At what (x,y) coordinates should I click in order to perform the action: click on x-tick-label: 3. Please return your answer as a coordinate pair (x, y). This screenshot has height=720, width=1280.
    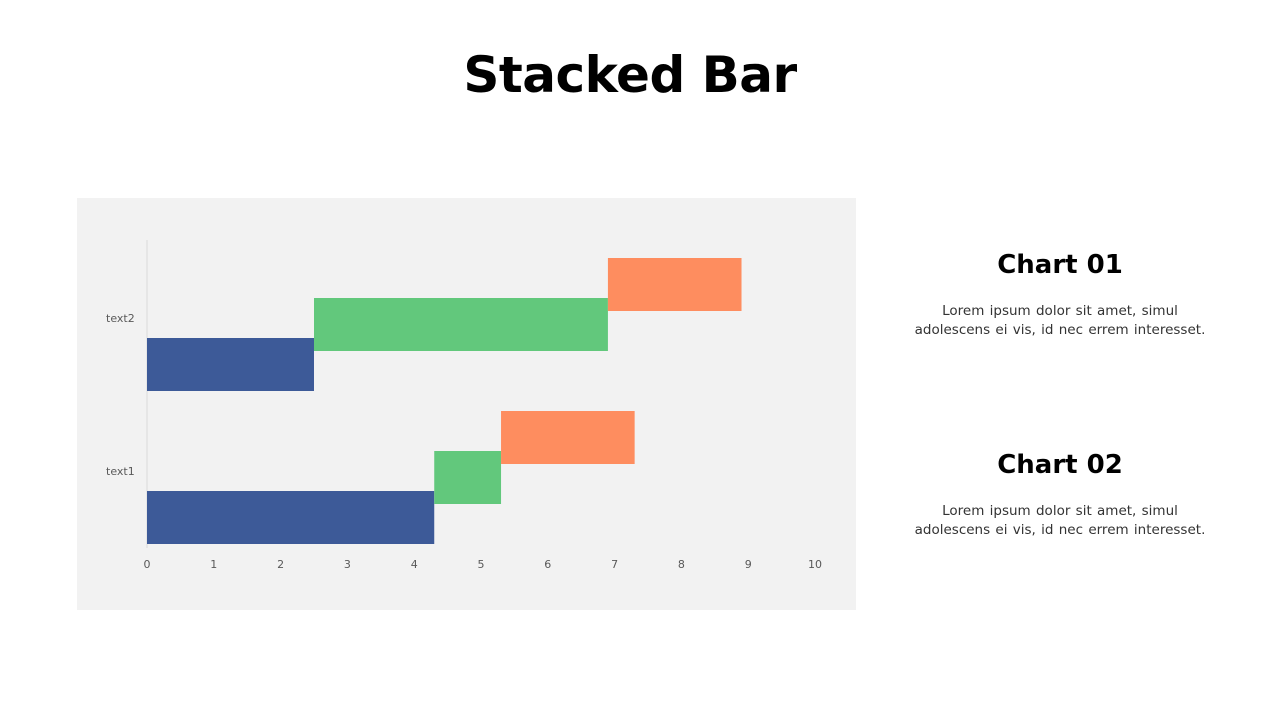
    Looking at the image, I should click on (347, 564).